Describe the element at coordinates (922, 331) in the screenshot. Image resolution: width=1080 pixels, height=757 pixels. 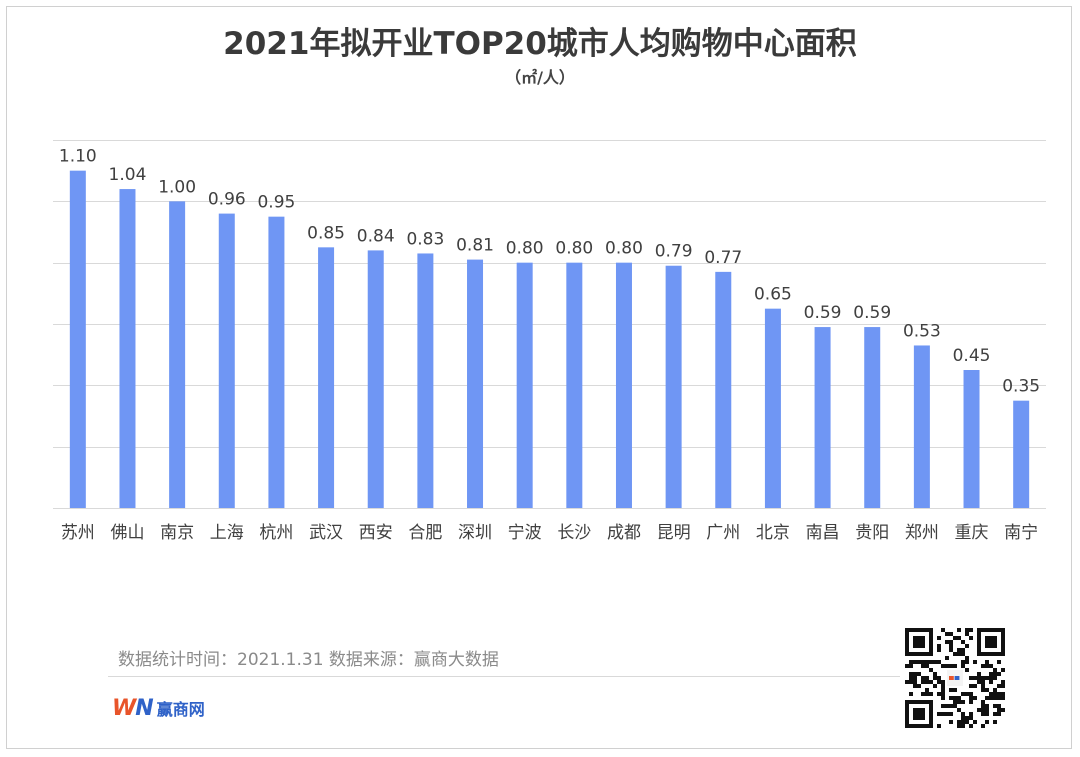
I see `data-label: 0.53` at that location.